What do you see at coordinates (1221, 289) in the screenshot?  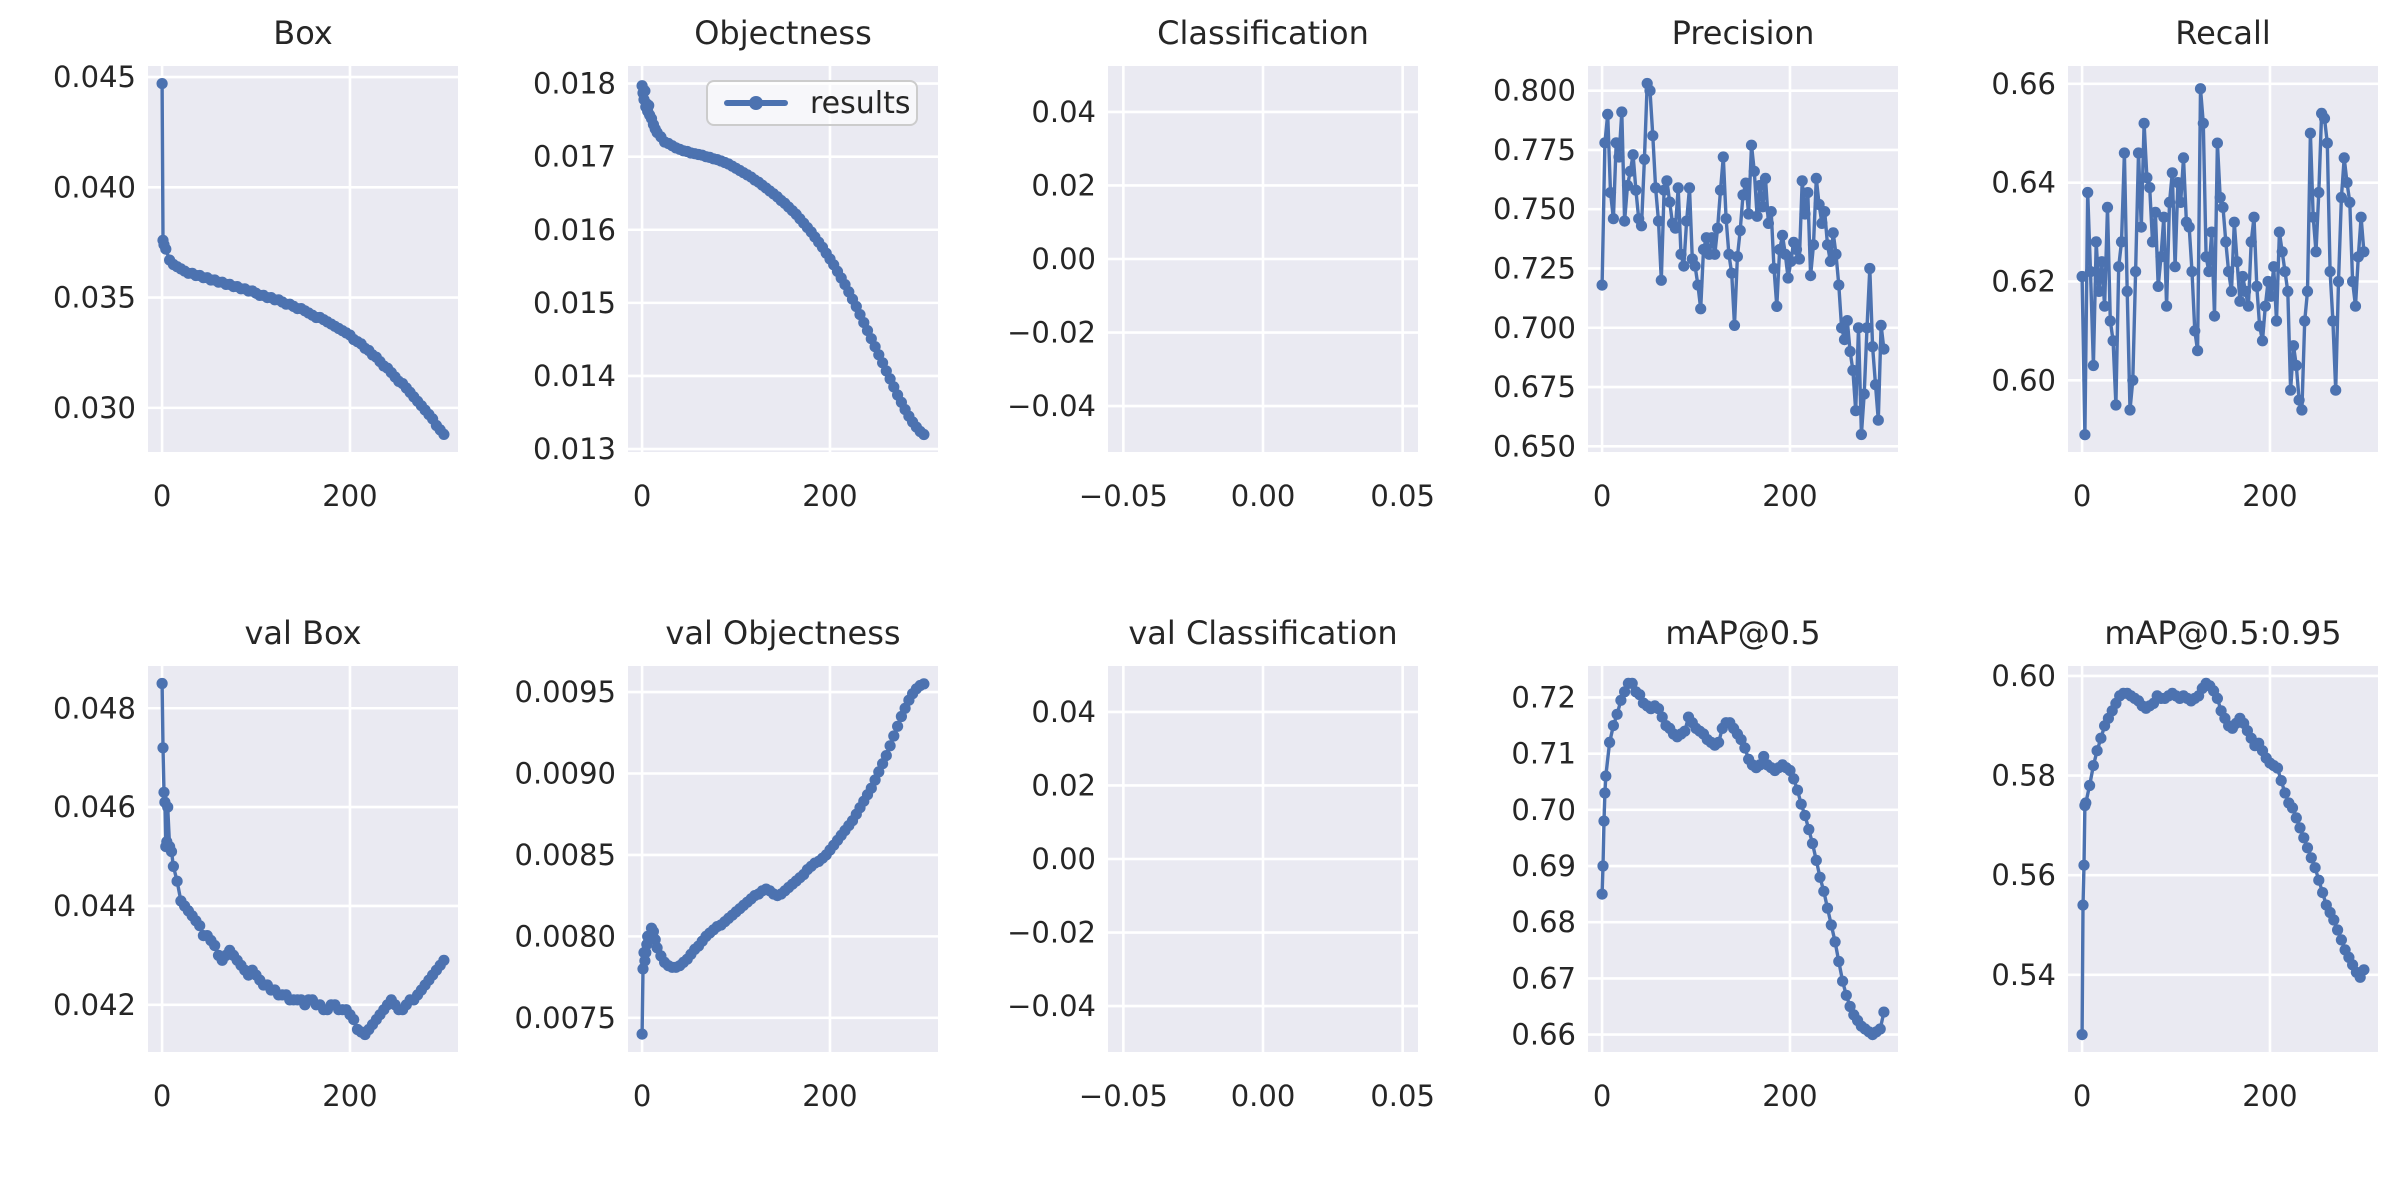 I see `plot-classification: −0.04 −0.02 0.00 0.02 0.04 −0.05 0.00 0.05` at bounding box center [1221, 289].